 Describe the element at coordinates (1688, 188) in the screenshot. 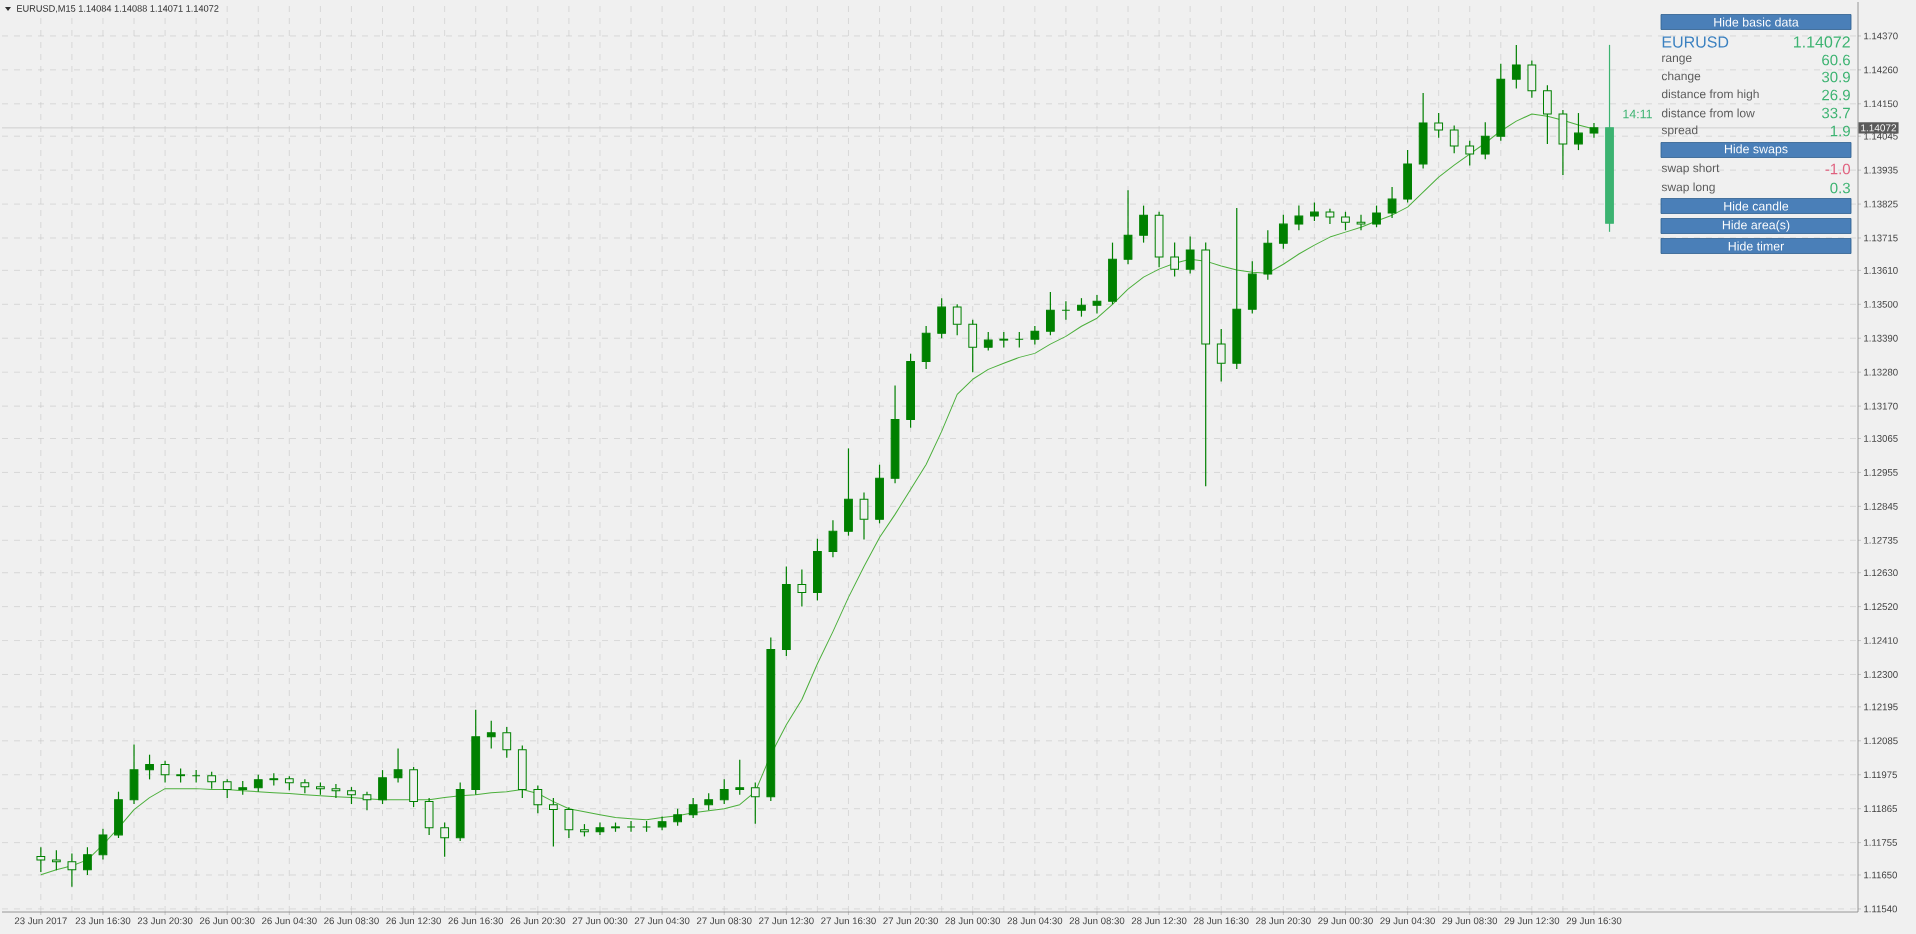

I see `text: swap long` at that location.